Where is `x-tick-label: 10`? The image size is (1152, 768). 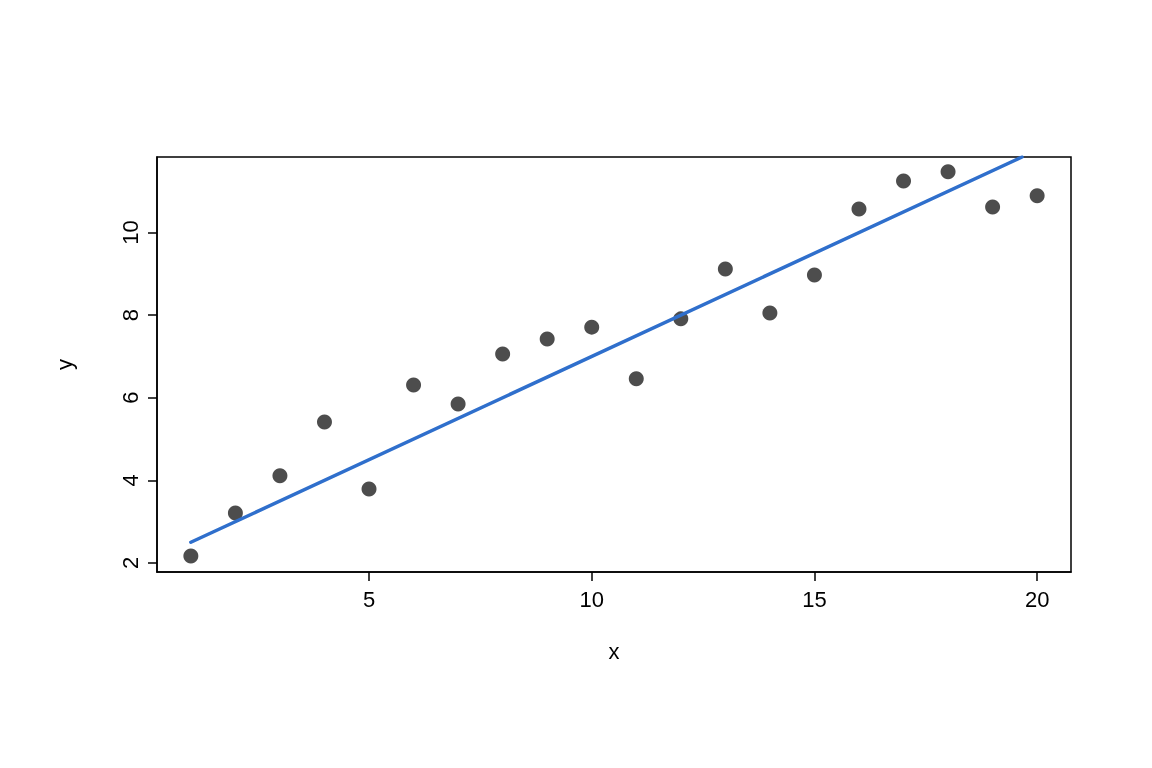
x-tick-label: 10 is located at coordinates (591, 599).